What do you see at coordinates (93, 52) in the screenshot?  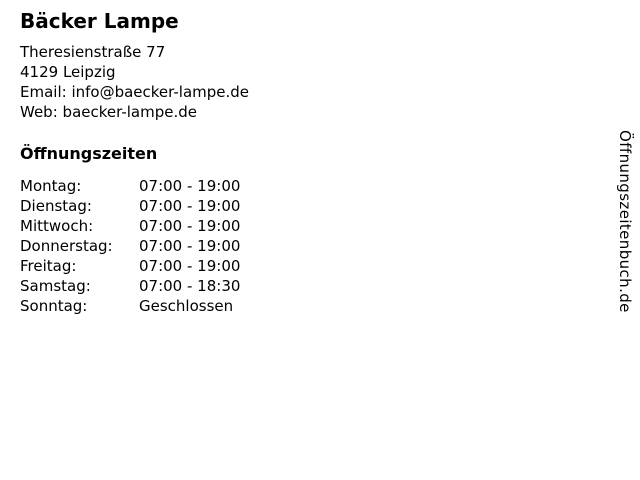 I see `address-street: Theresienstraße 77` at bounding box center [93, 52].